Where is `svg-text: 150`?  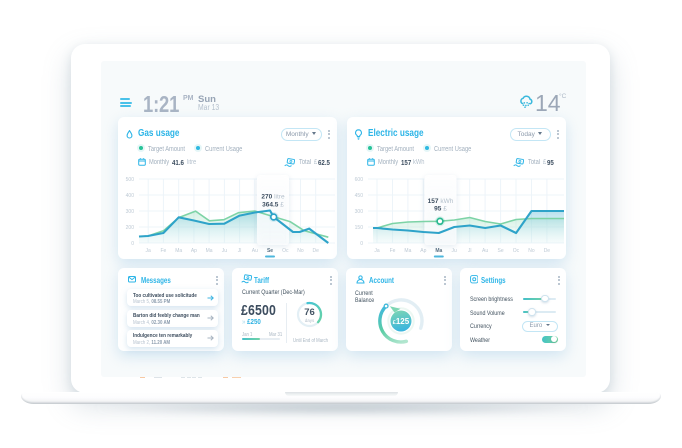
svg-text: 150 is located at coordinates (359, 228).